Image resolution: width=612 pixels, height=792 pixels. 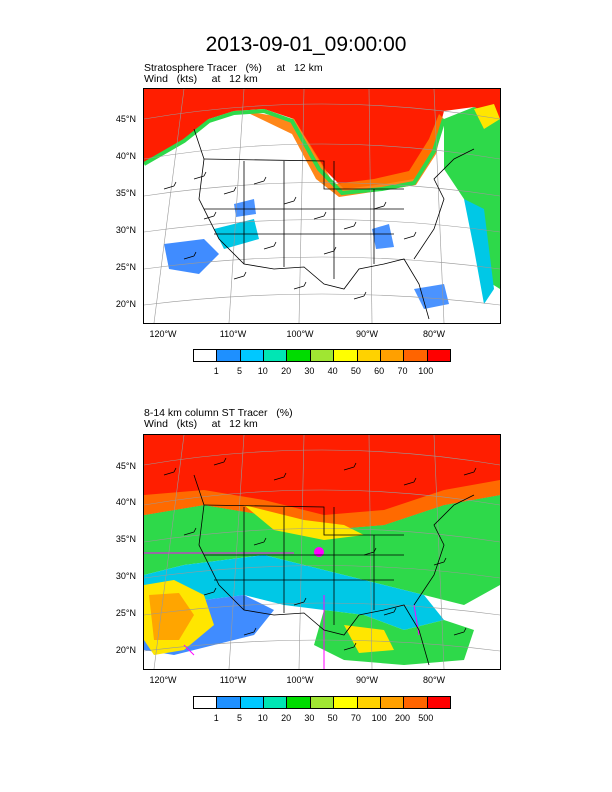 What do you see at coordinates (367, 334) in the screenshot?
I see `panel-1-lon-label: 90°W` at bounding box center [367, 334].